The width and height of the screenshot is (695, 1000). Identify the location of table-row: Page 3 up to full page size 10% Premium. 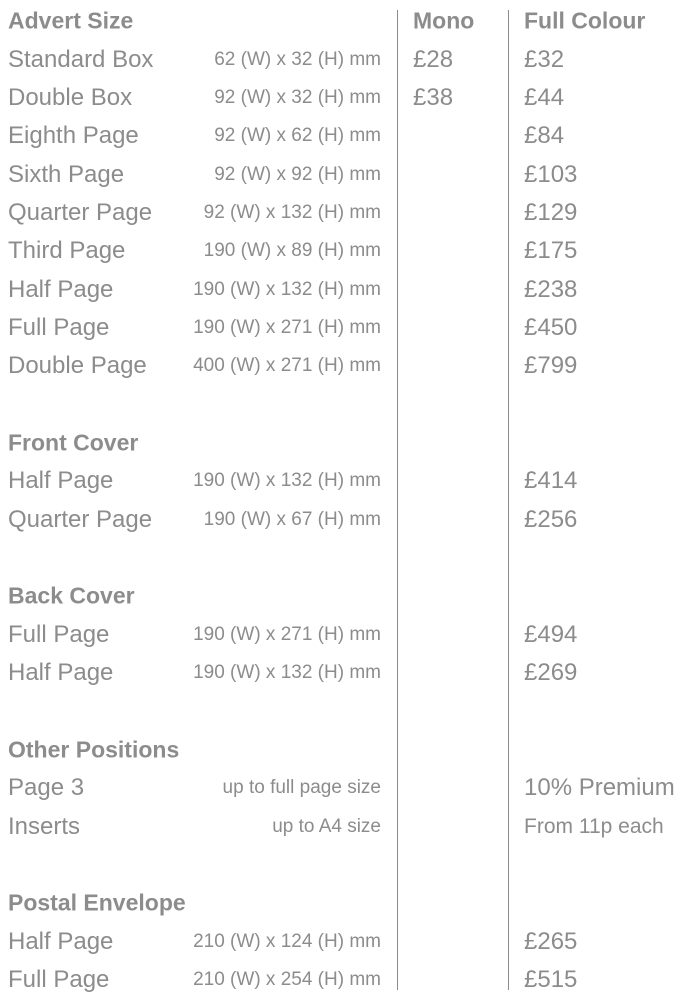
(347, 788).